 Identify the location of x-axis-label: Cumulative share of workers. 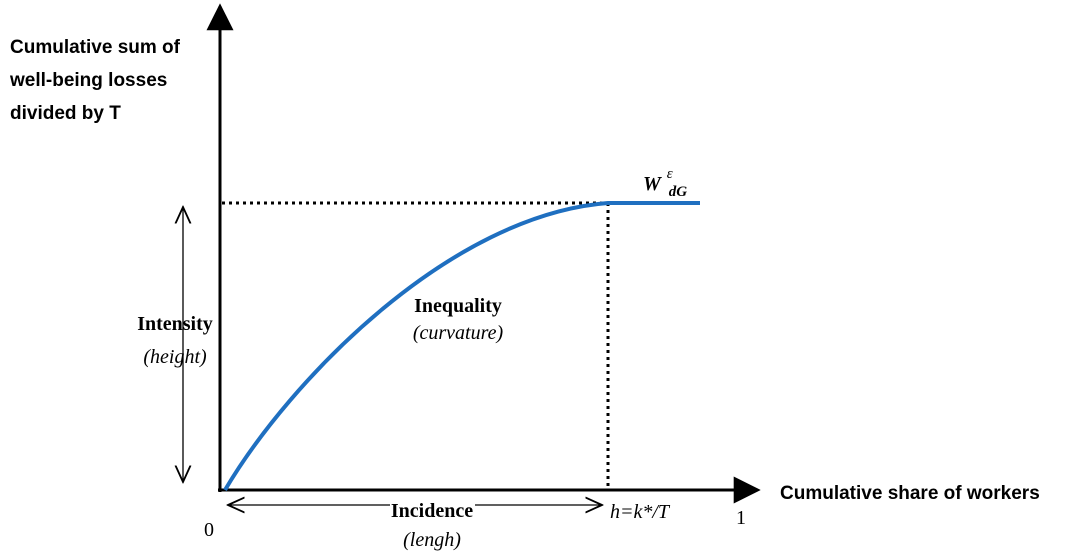
(910, 493).